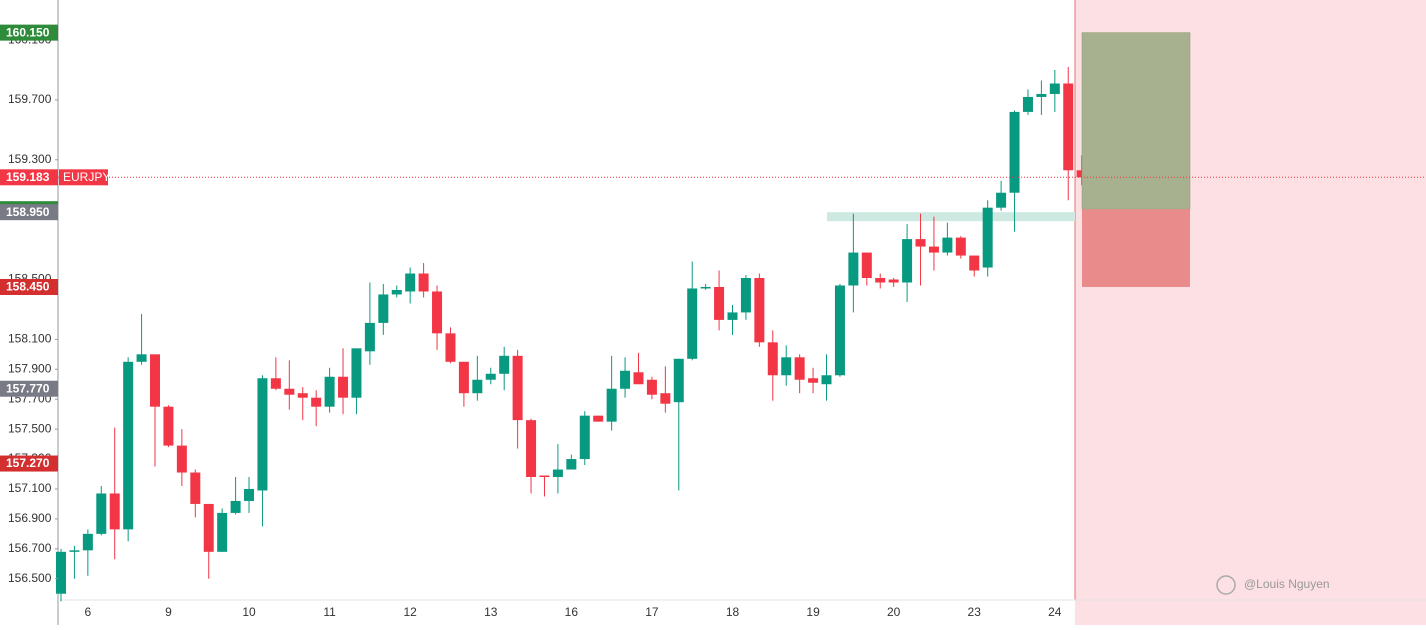 The image size is (1426, 630). Describe the element at coordinates (30, 368) in the screenshot. I see `y-tick-label: 157.900` at that location.